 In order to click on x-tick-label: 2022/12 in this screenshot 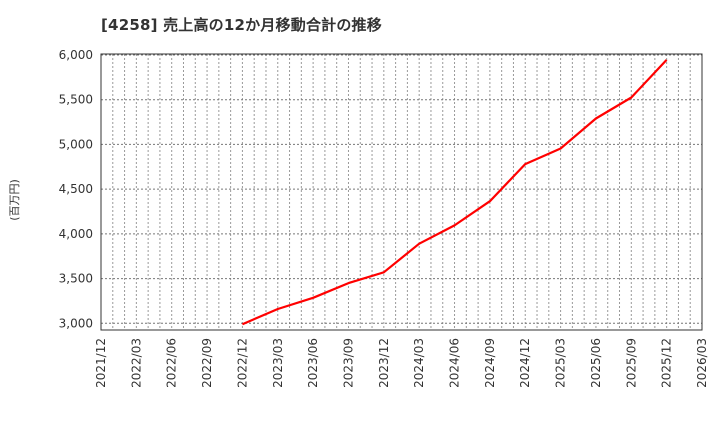, I will do `click(242, 363)`.